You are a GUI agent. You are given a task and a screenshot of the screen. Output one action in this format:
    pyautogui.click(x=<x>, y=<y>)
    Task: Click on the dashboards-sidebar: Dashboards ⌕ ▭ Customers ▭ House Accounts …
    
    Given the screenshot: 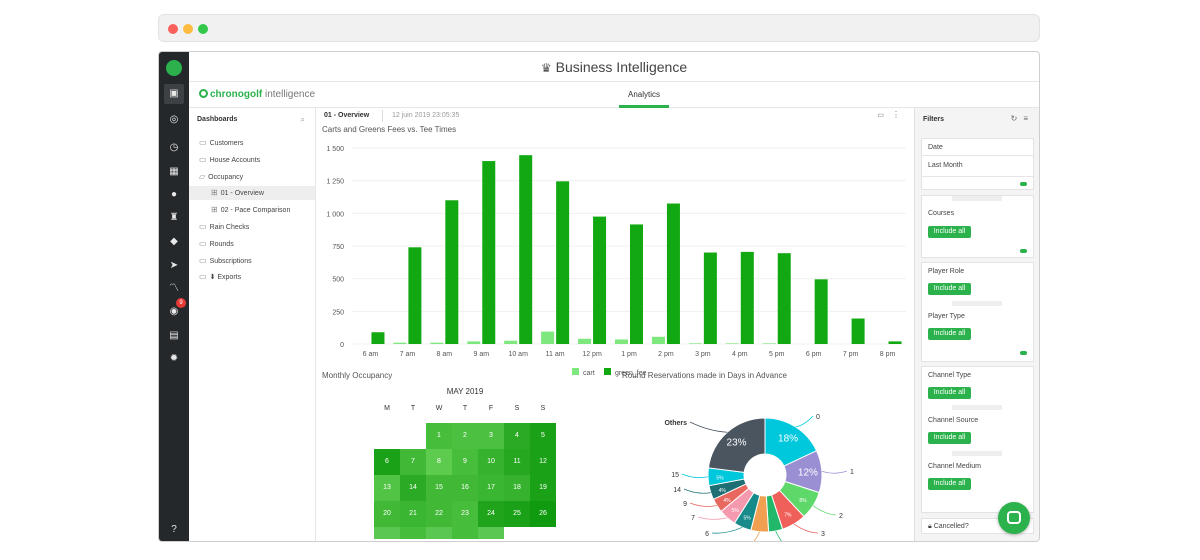 What is the action you would take?
    pyautogui.click(x=252, y=324)
    